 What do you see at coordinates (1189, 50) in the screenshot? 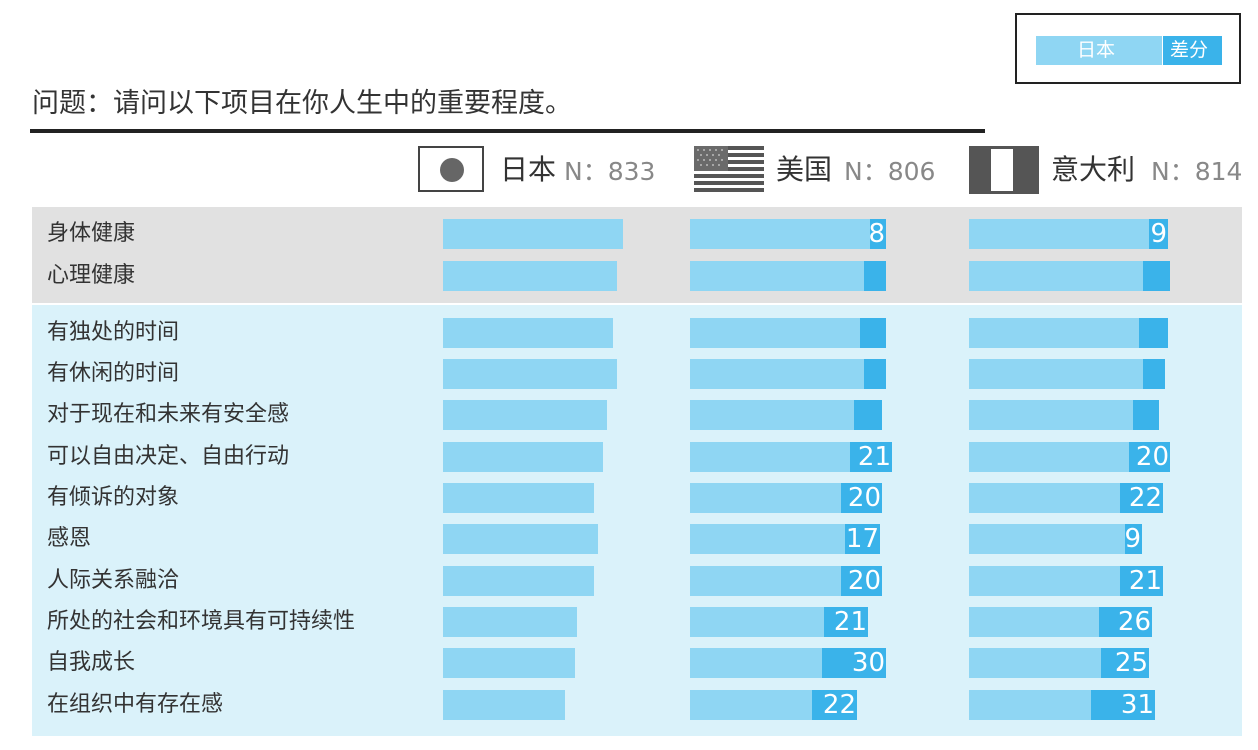
I see `legend-diff-label: 差分` at bounding box center [1189, 50].